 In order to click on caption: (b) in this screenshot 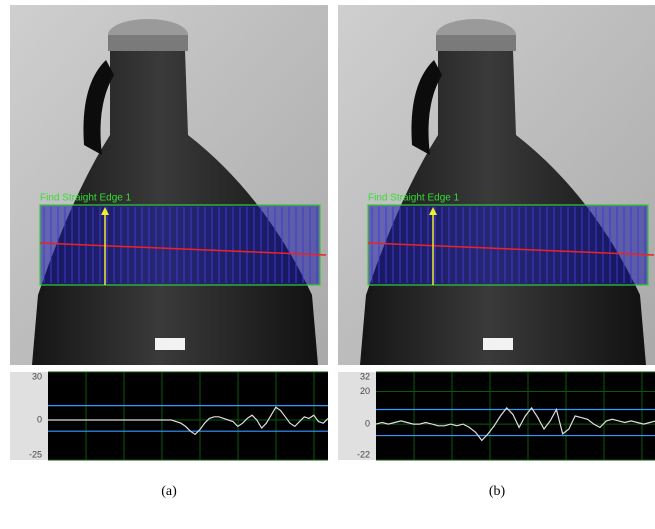, I will do `click(497, 491)`.